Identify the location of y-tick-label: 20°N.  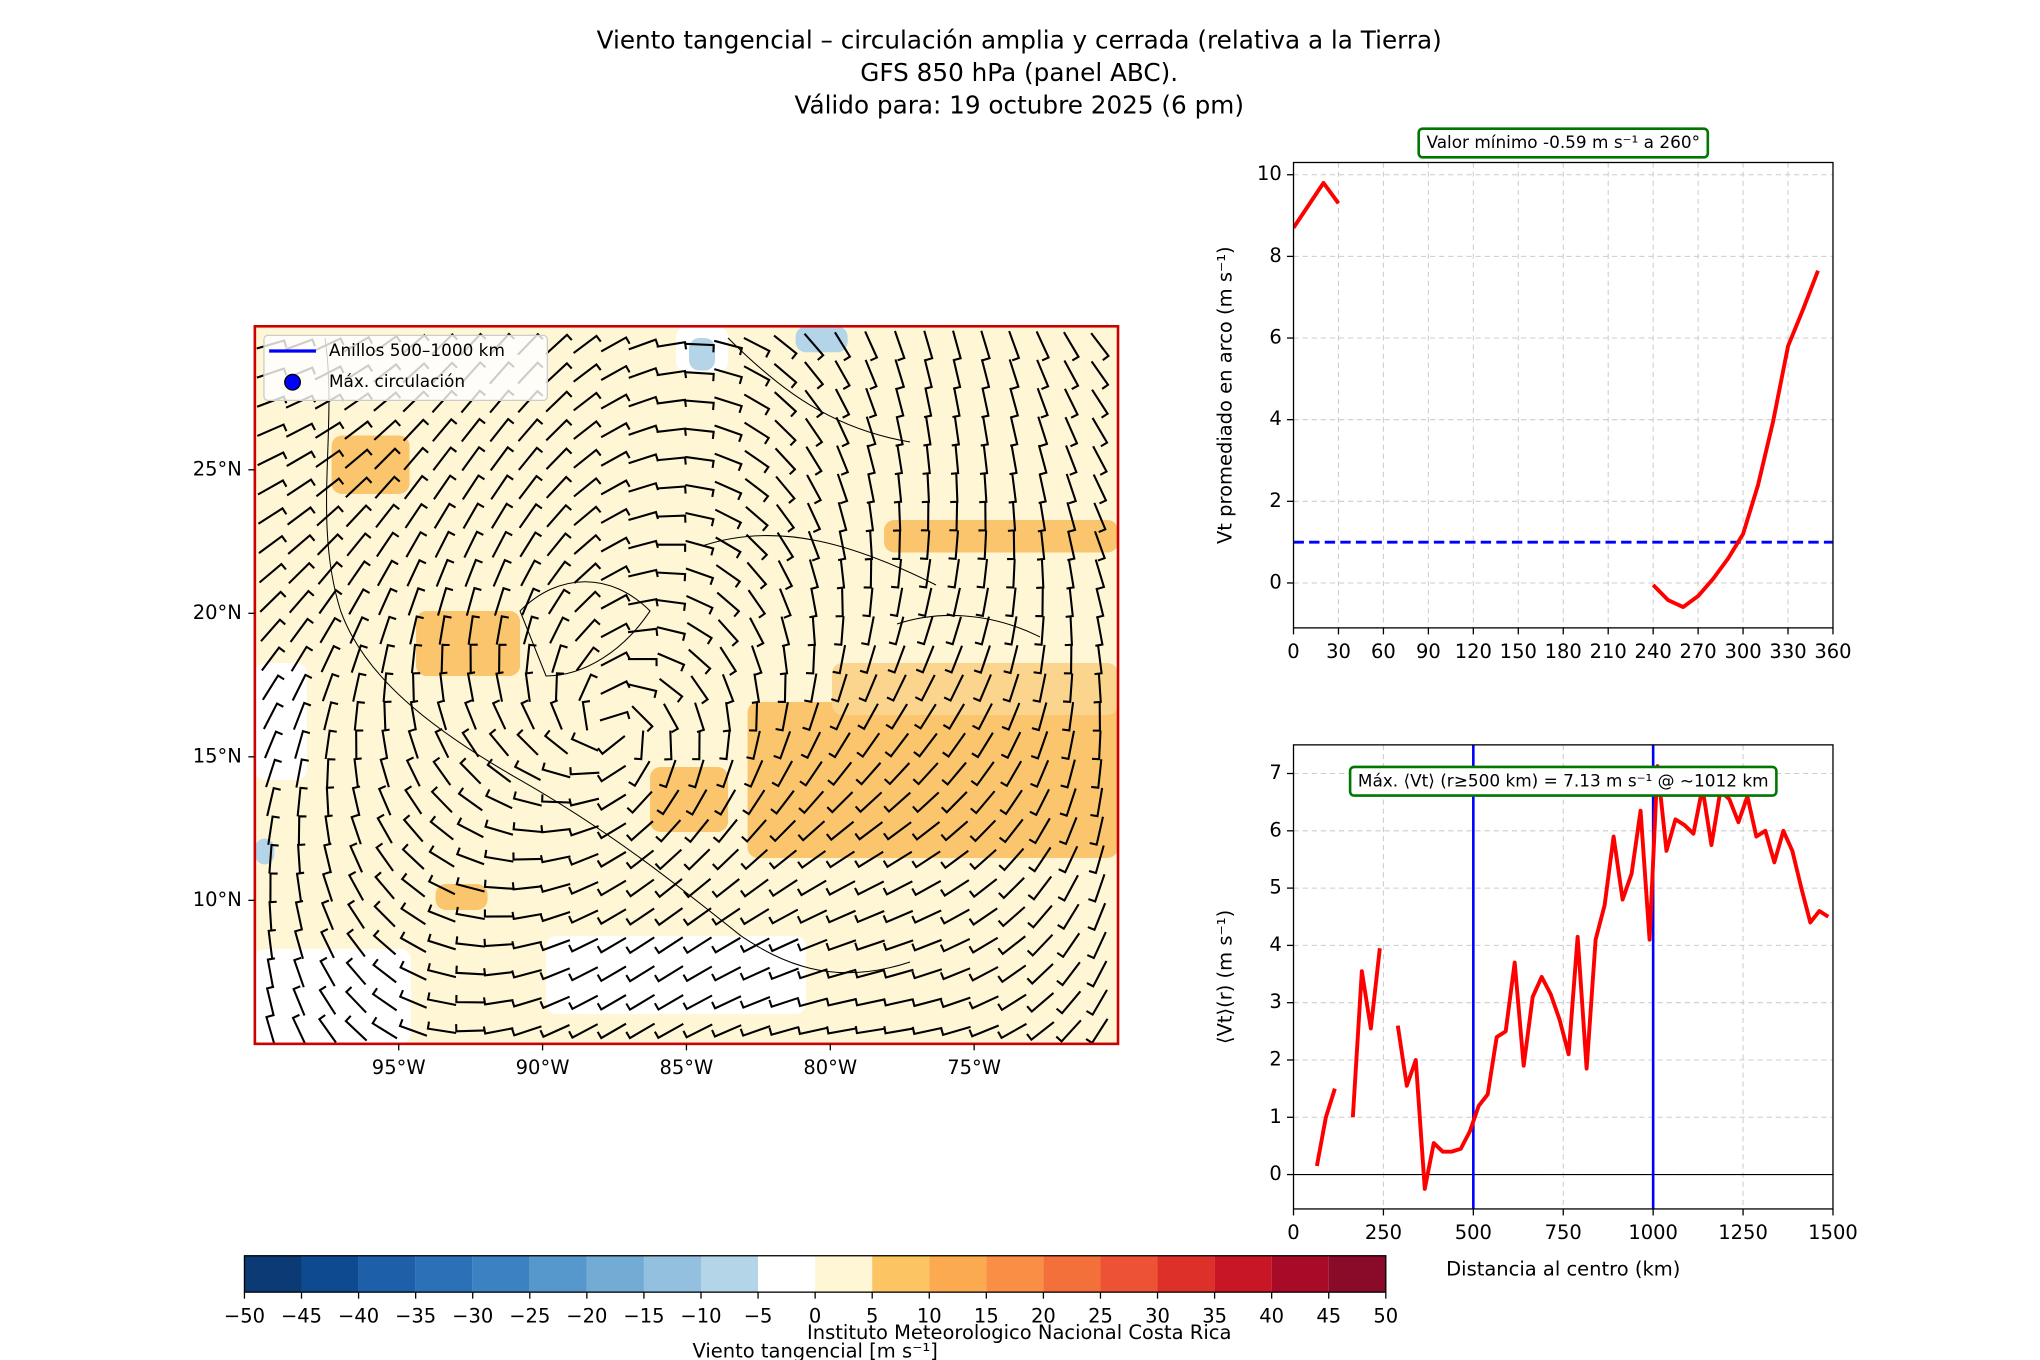
(217, 612).